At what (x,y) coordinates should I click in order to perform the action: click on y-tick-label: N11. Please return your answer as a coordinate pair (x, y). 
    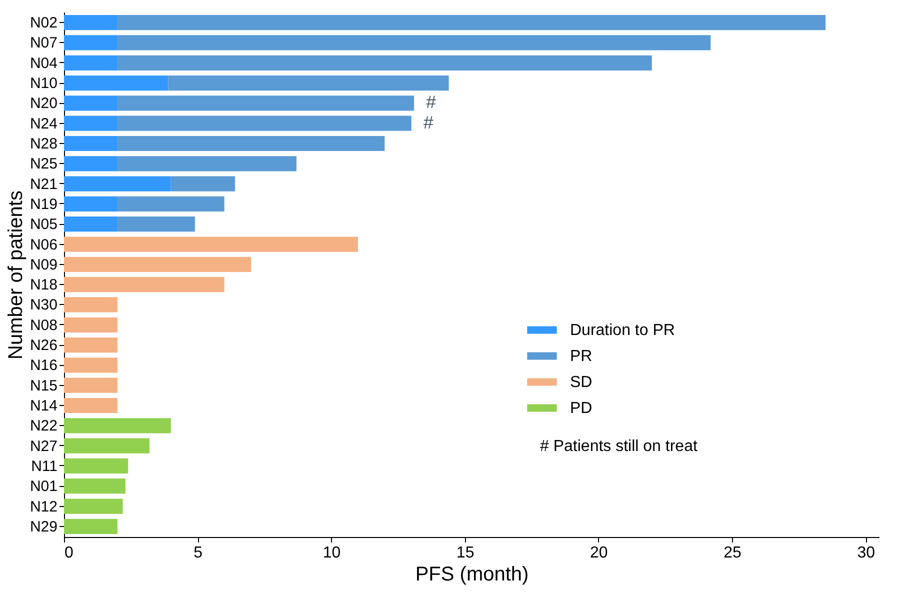
    Looking at the image, I should click on (44, 466).